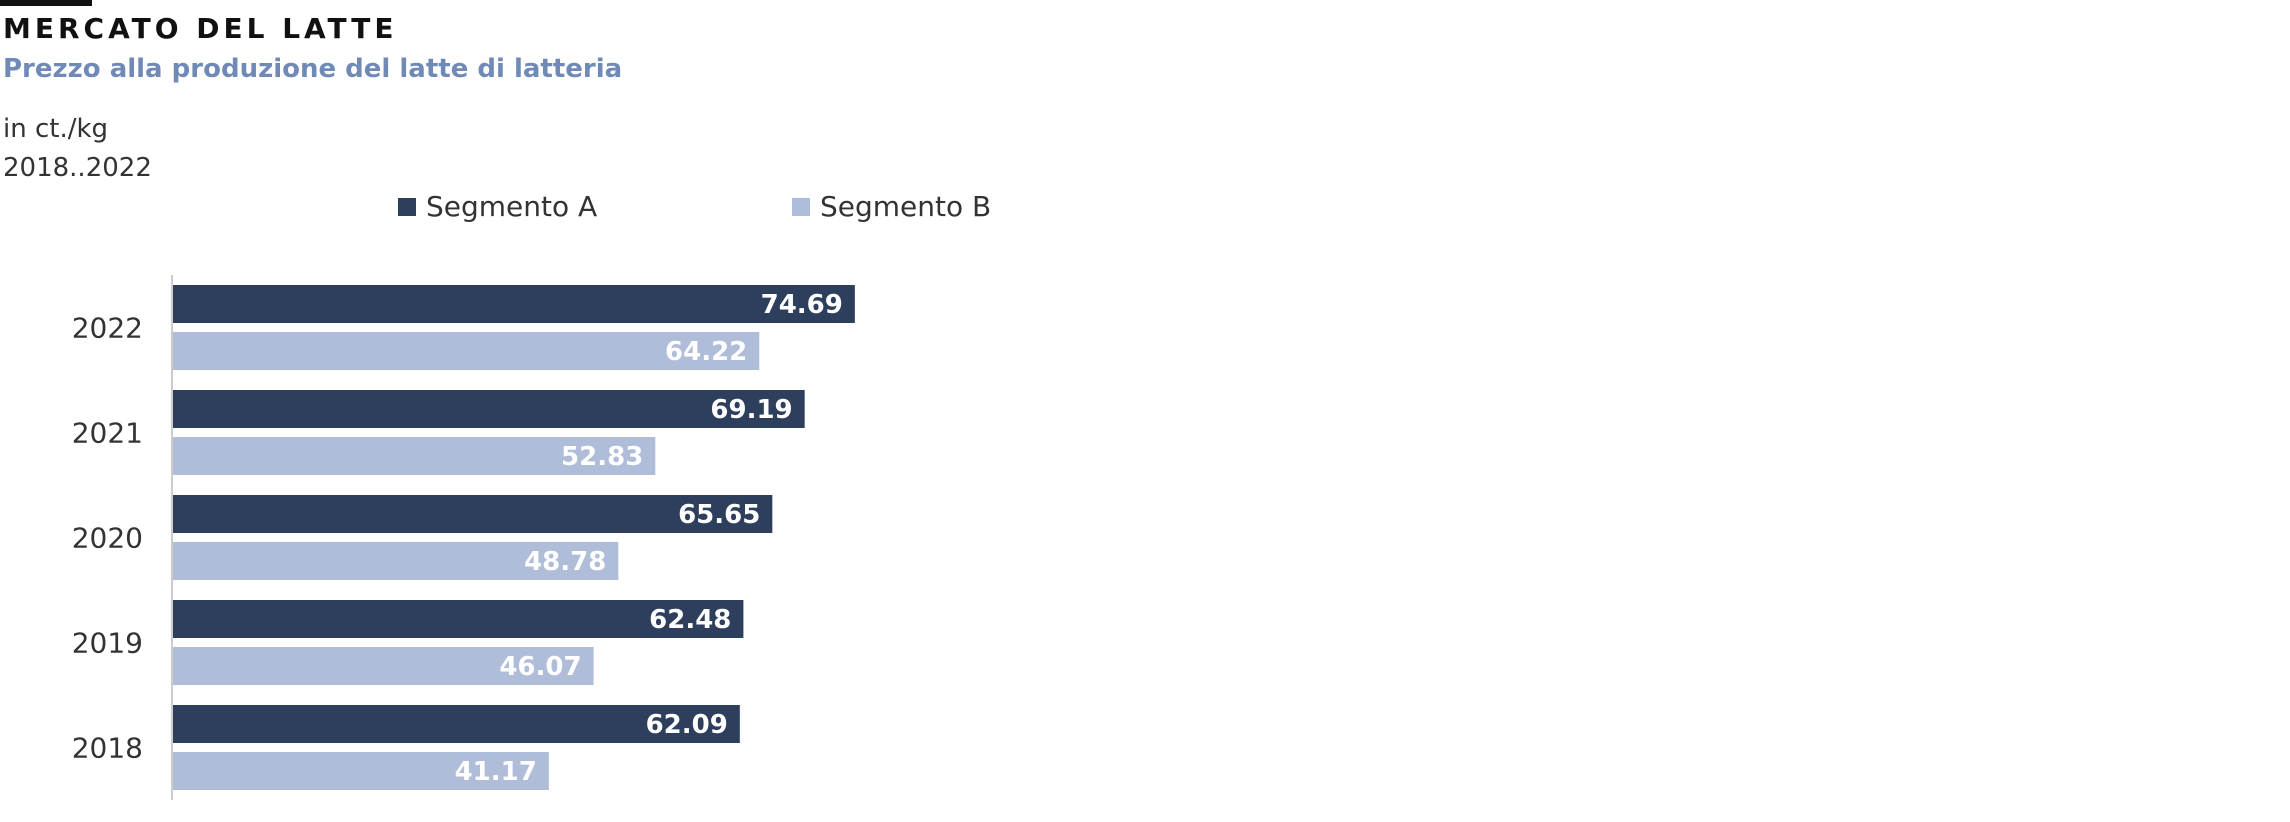 The height and width of the screenshot is (822, 2290). Describe the element at coordinates (690, 620) in the screenshot. I see `data-label-segmento-a-2019: 62.48` at that location.